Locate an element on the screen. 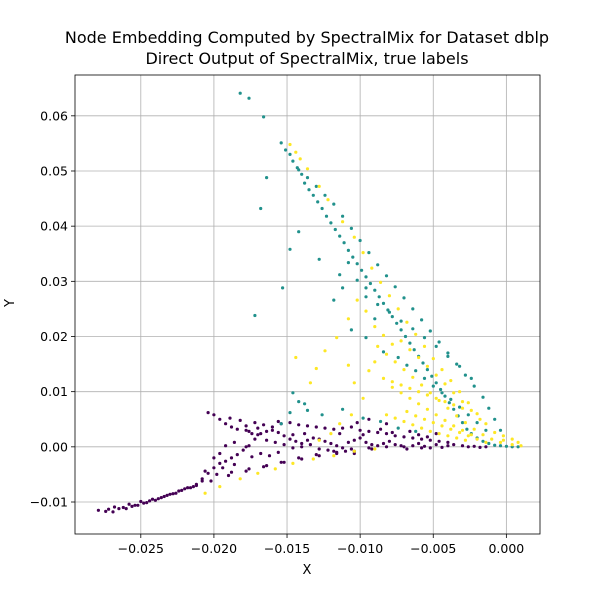 The width and height of the screenshot is (600, 600). x-tick-label: −0.020 is located at coordinates (214, 548).